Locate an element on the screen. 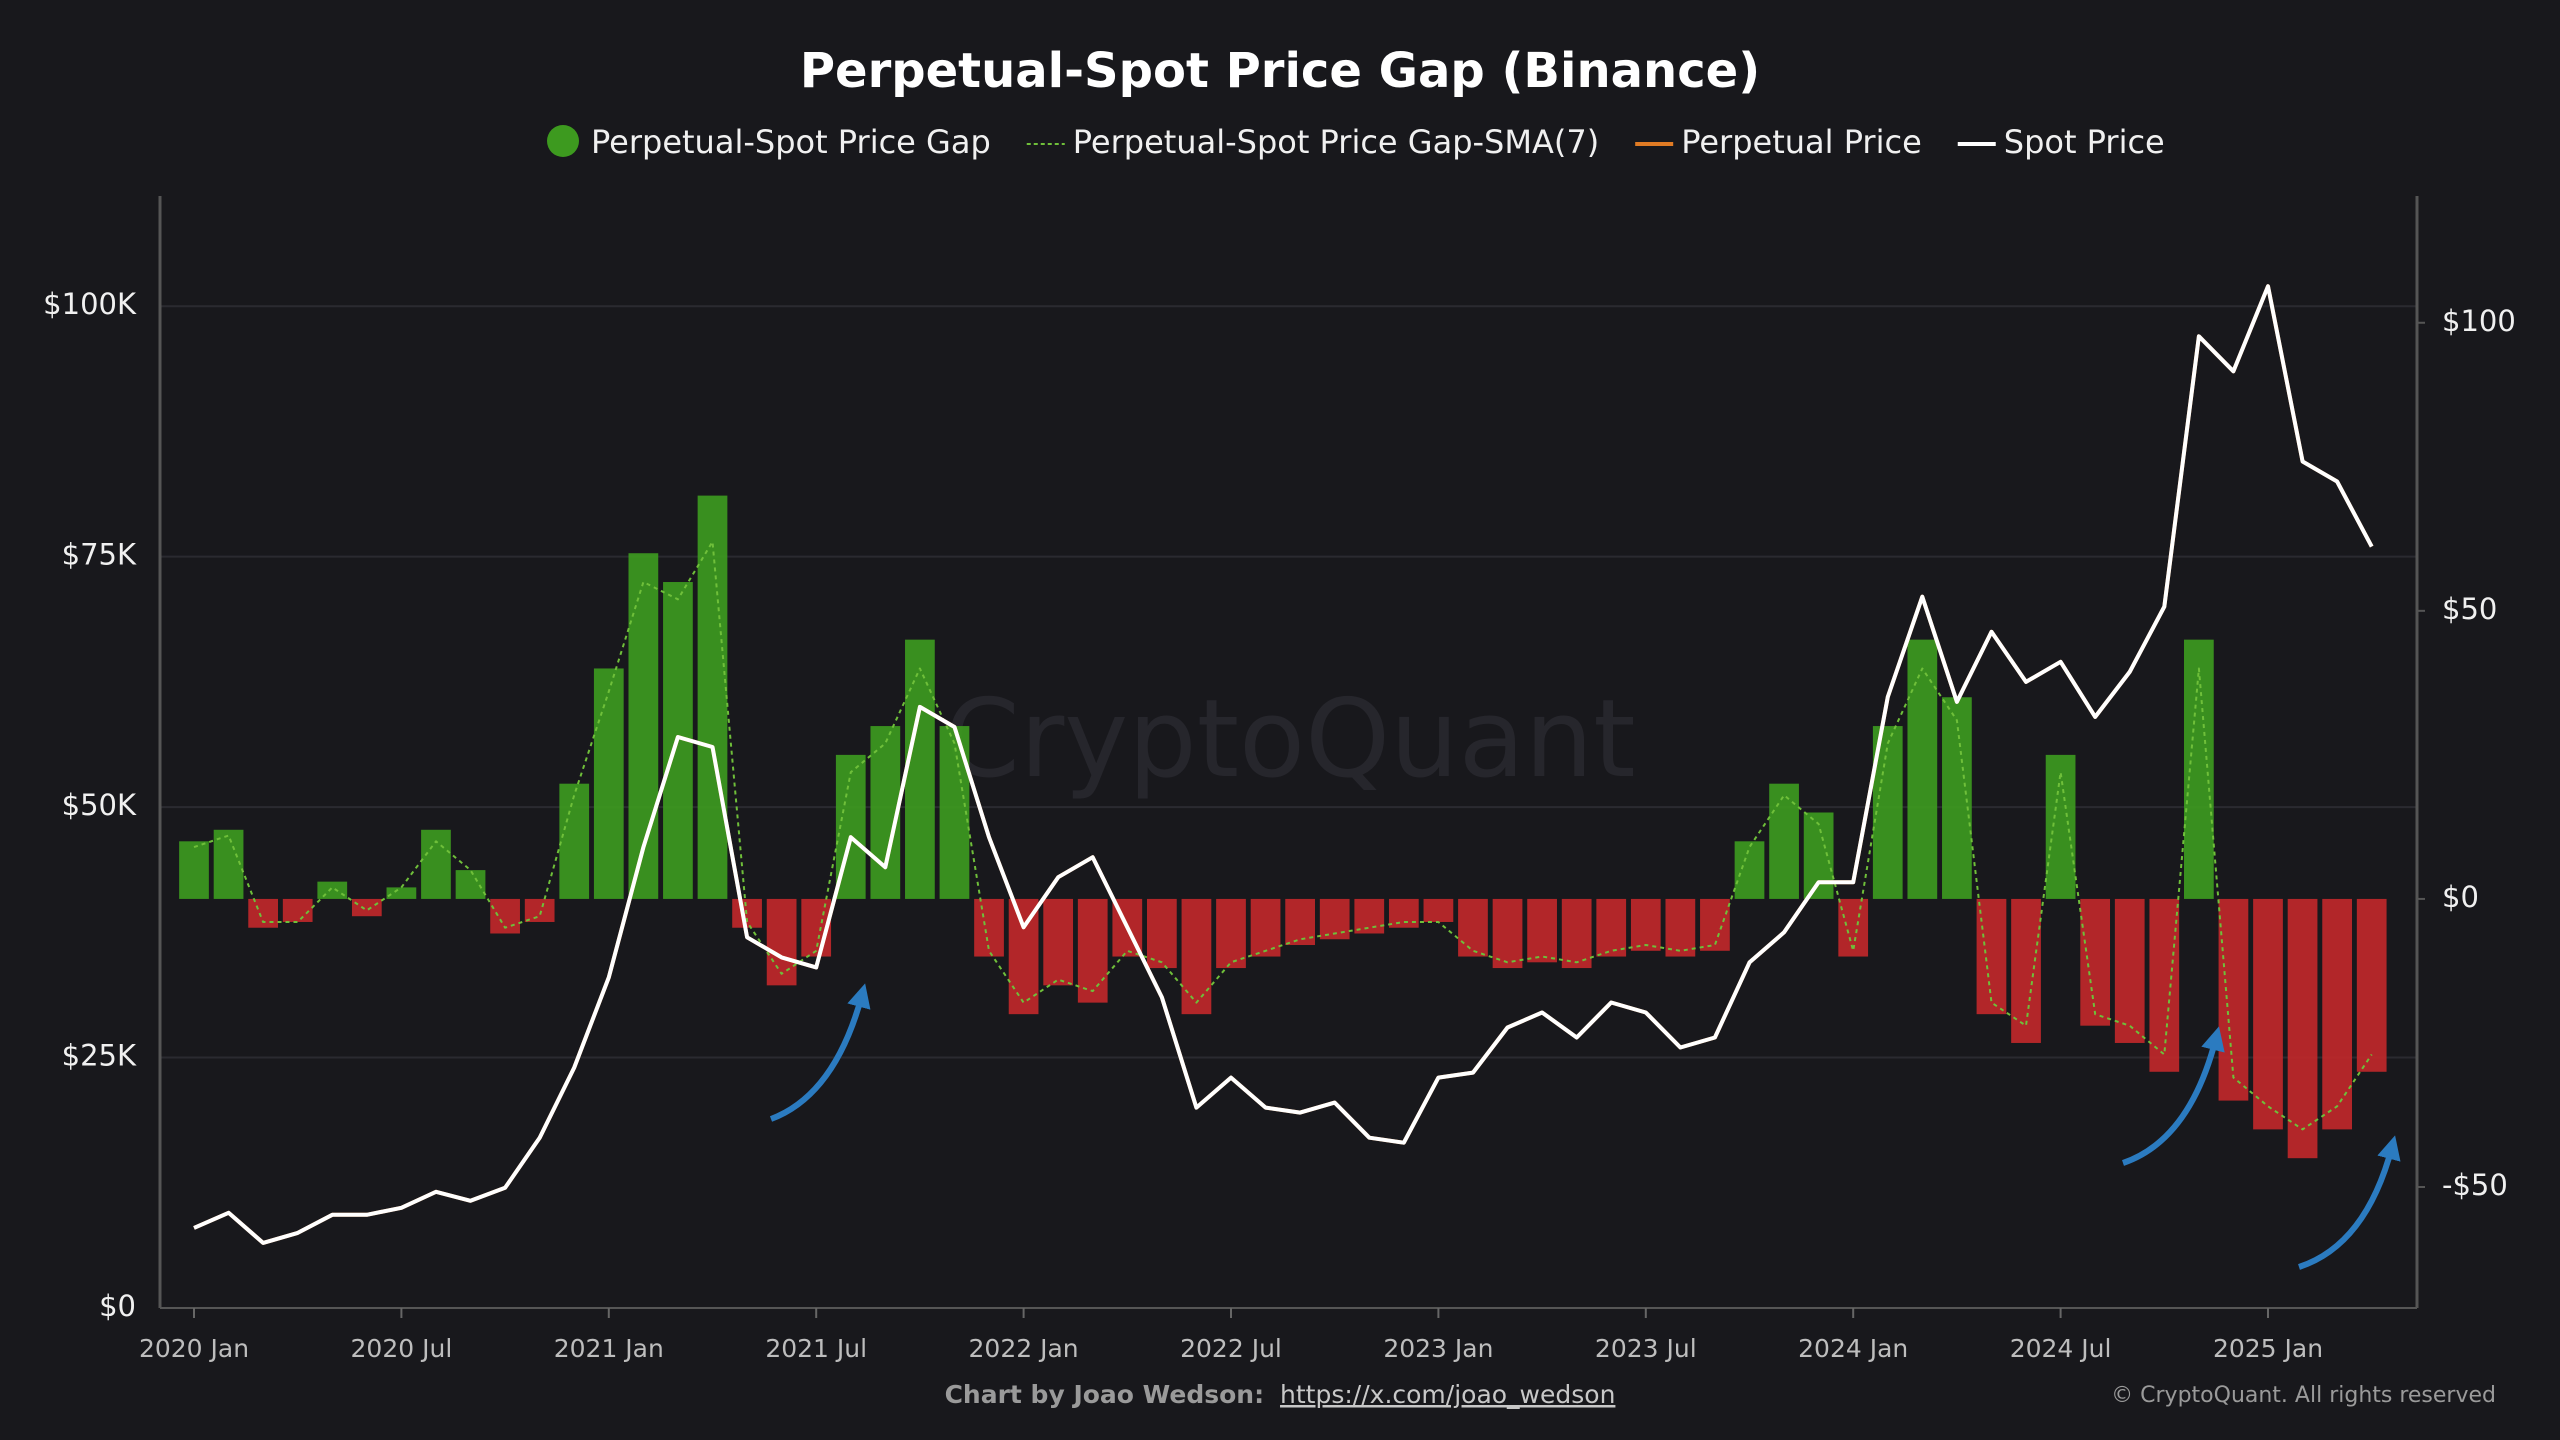 The width and height of the screenshot is (2560, 1440). x-tick-label: 2023 Jan is located at coordinates (1438, 1348).